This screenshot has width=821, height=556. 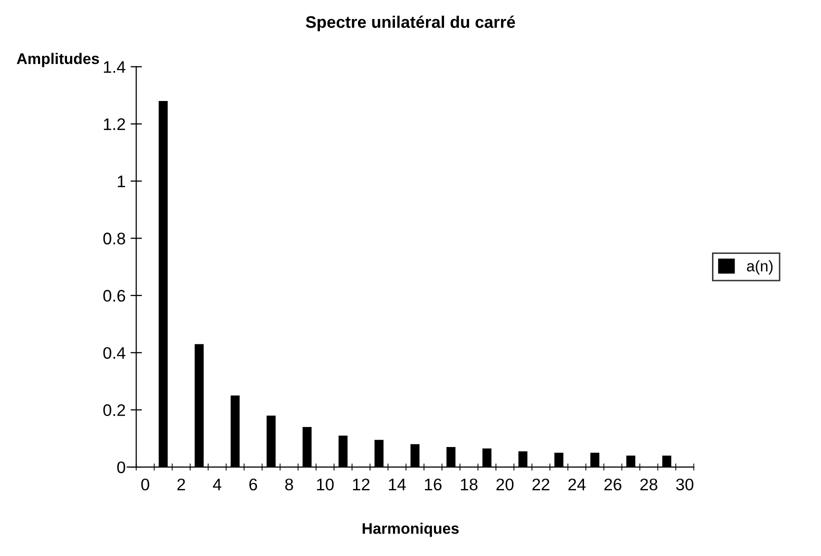 I want to click on x-tick-label: 26, so click(x=613, y=484).